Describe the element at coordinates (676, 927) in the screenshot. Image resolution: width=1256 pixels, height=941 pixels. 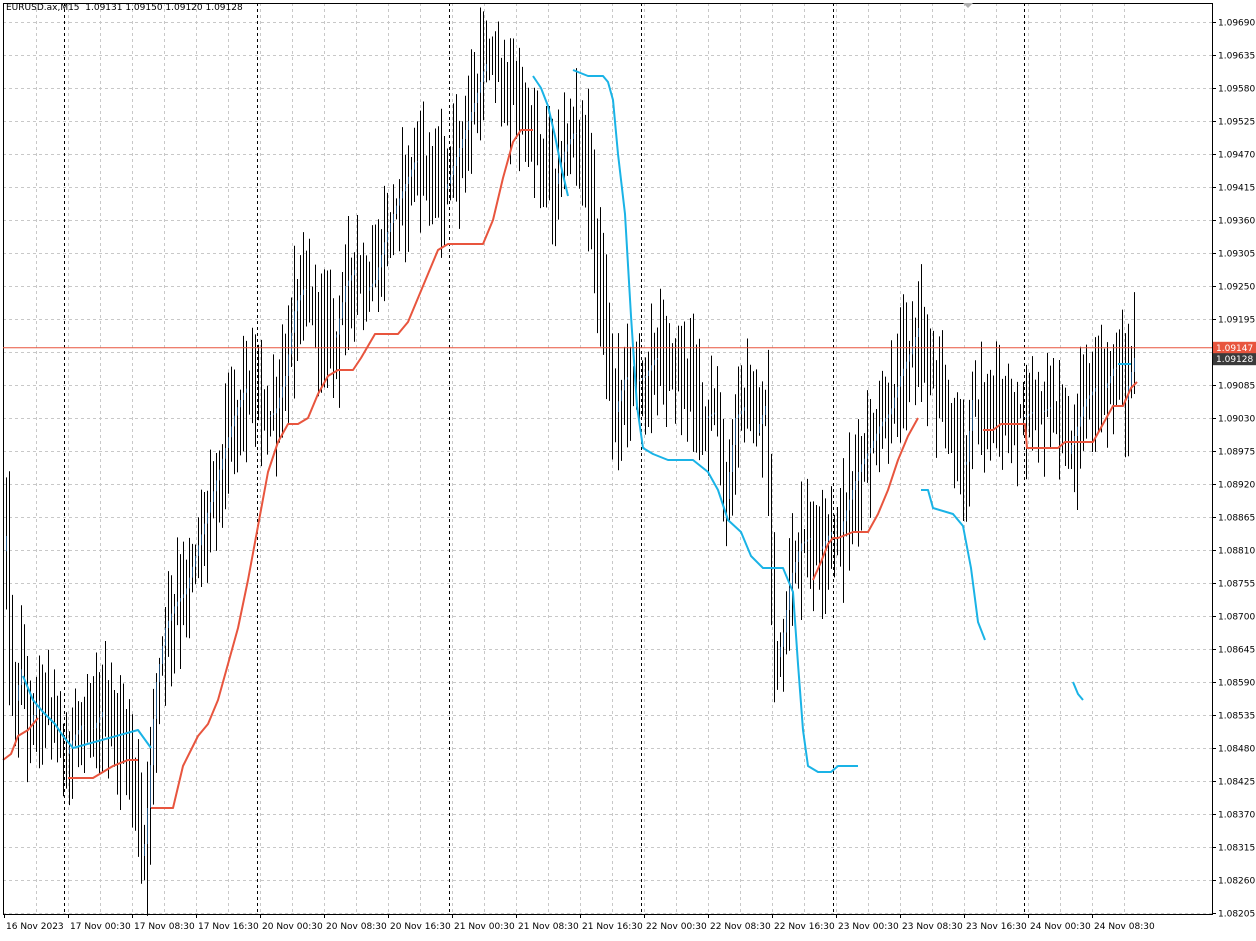
I see `time-tick-label: 22 Nov 00:30` at that location.